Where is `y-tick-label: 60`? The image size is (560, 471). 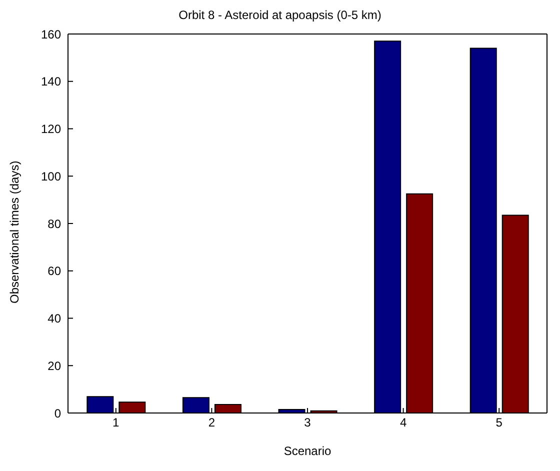 y-tick-label: 60 is located at coordinates (55, 271).